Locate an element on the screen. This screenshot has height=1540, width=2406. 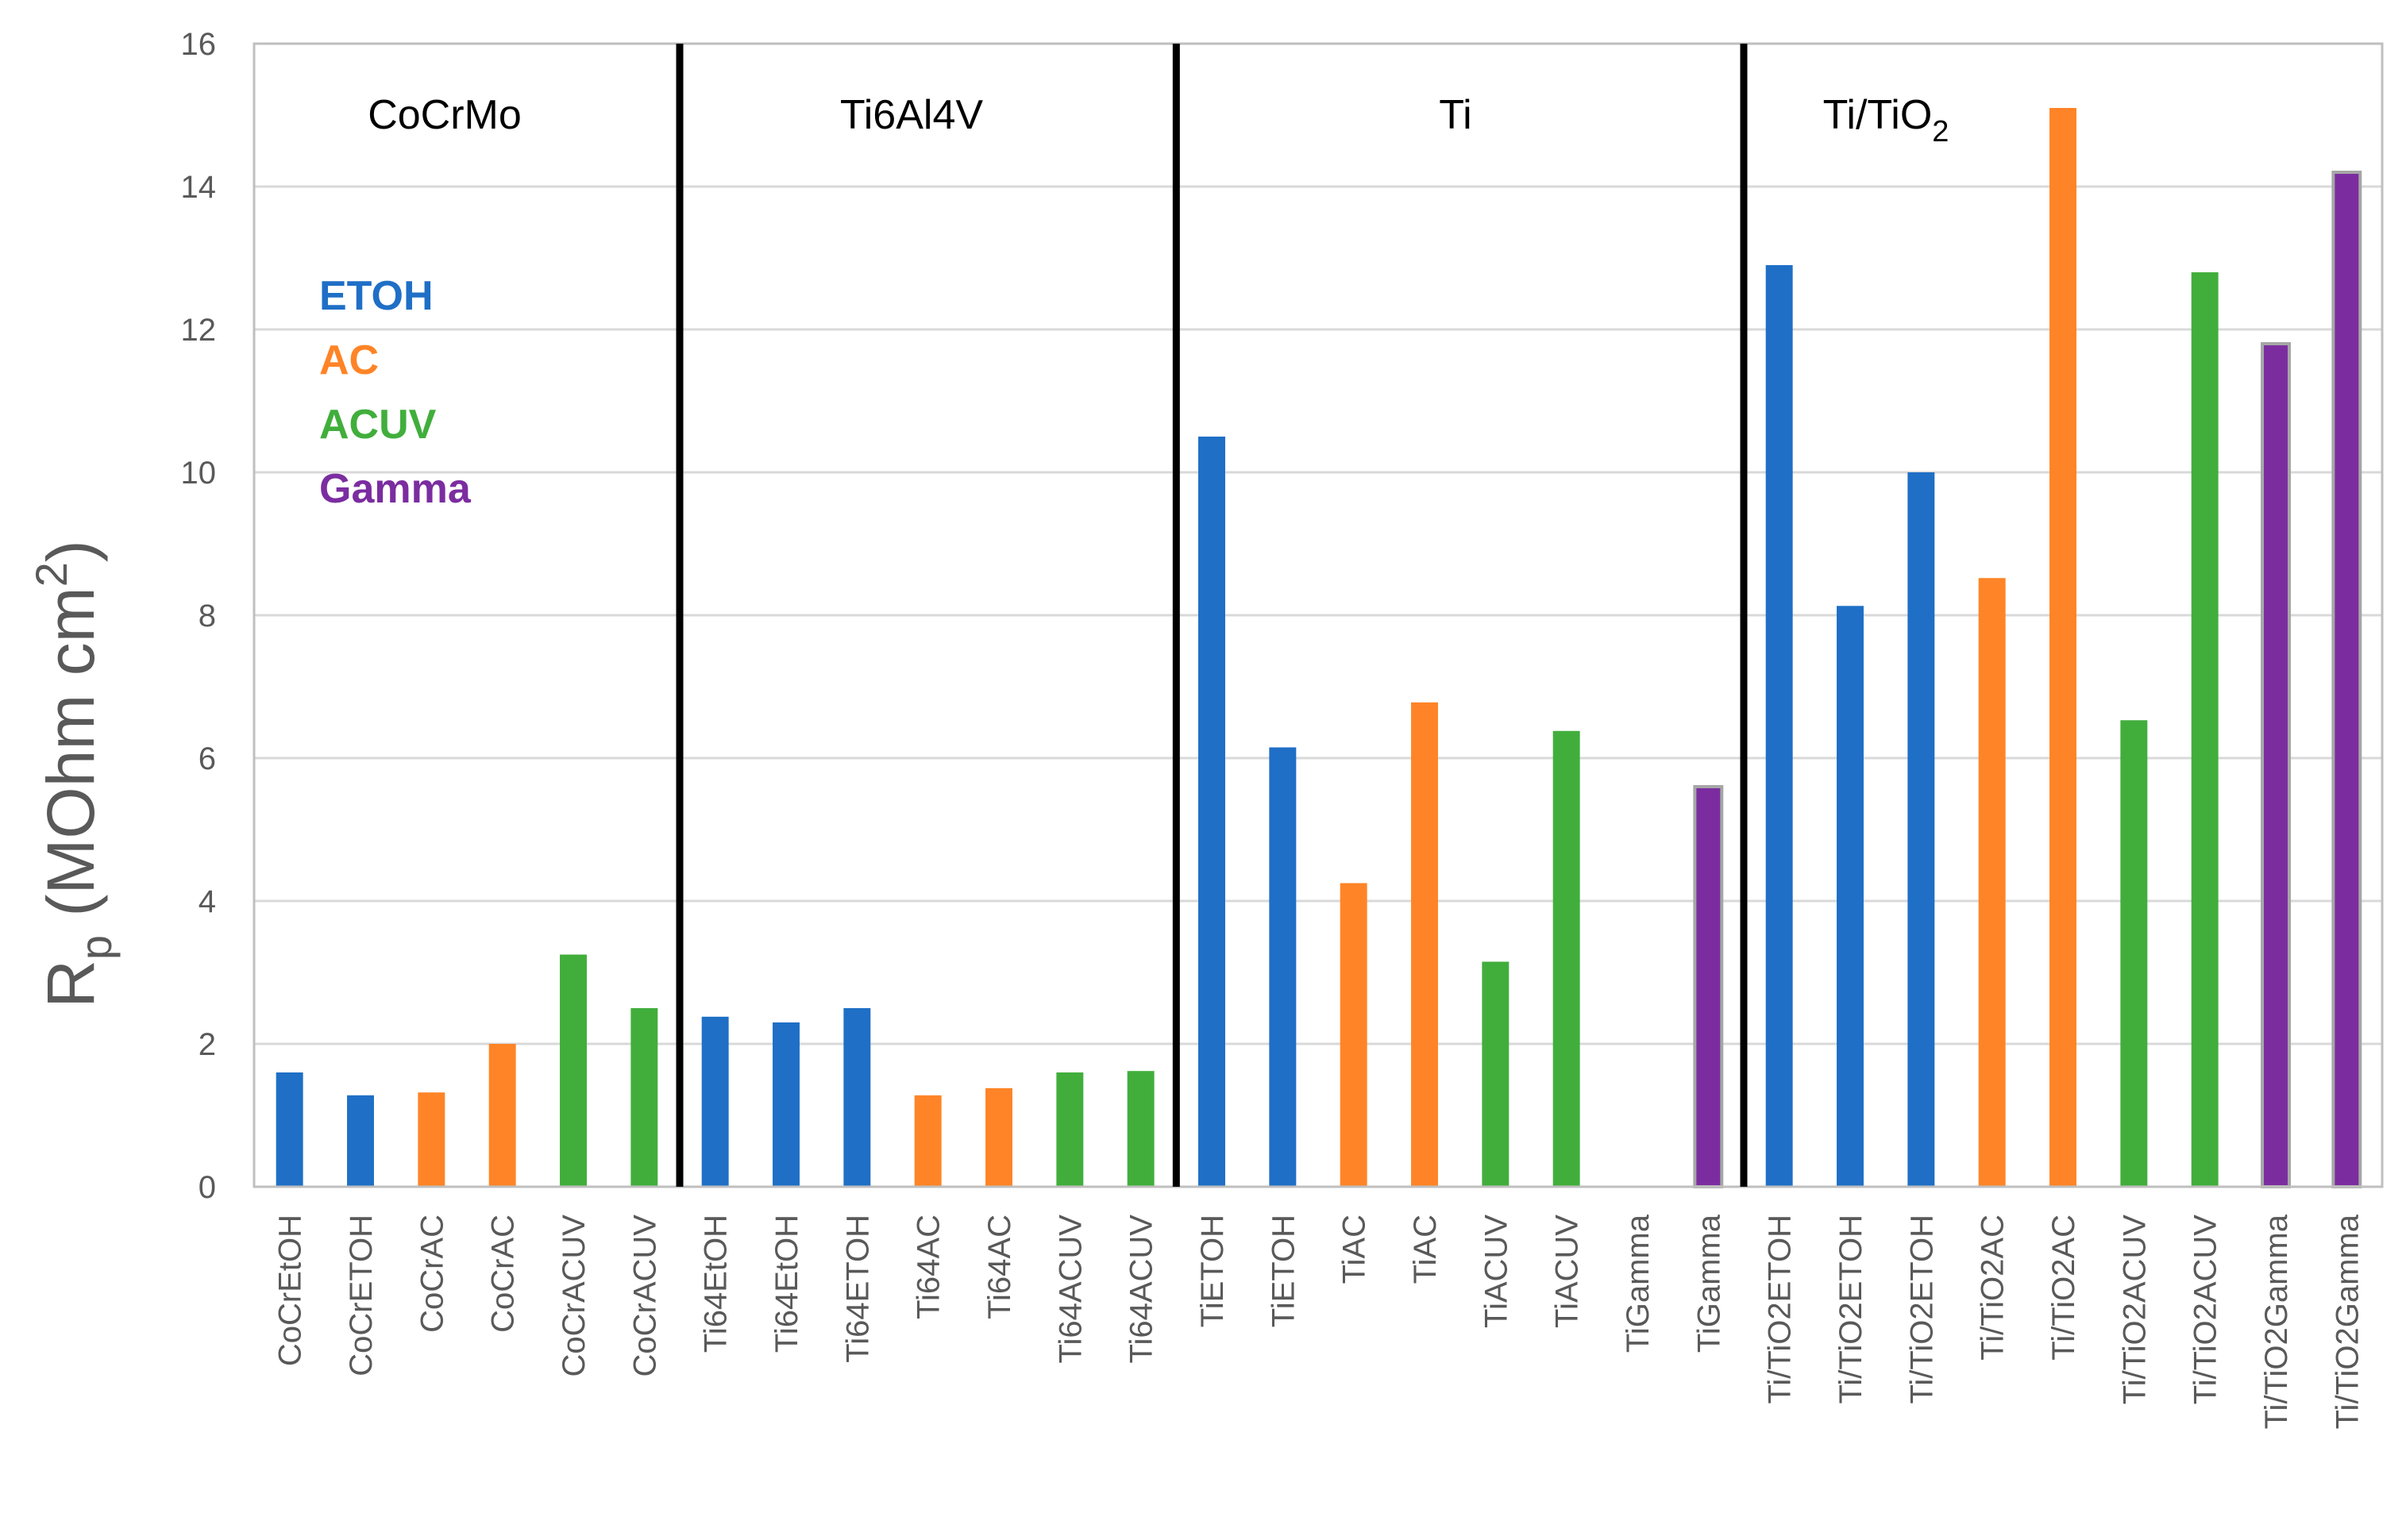
legend: ETOH AC ACUV Gamma is located at coordinates (396, 392).